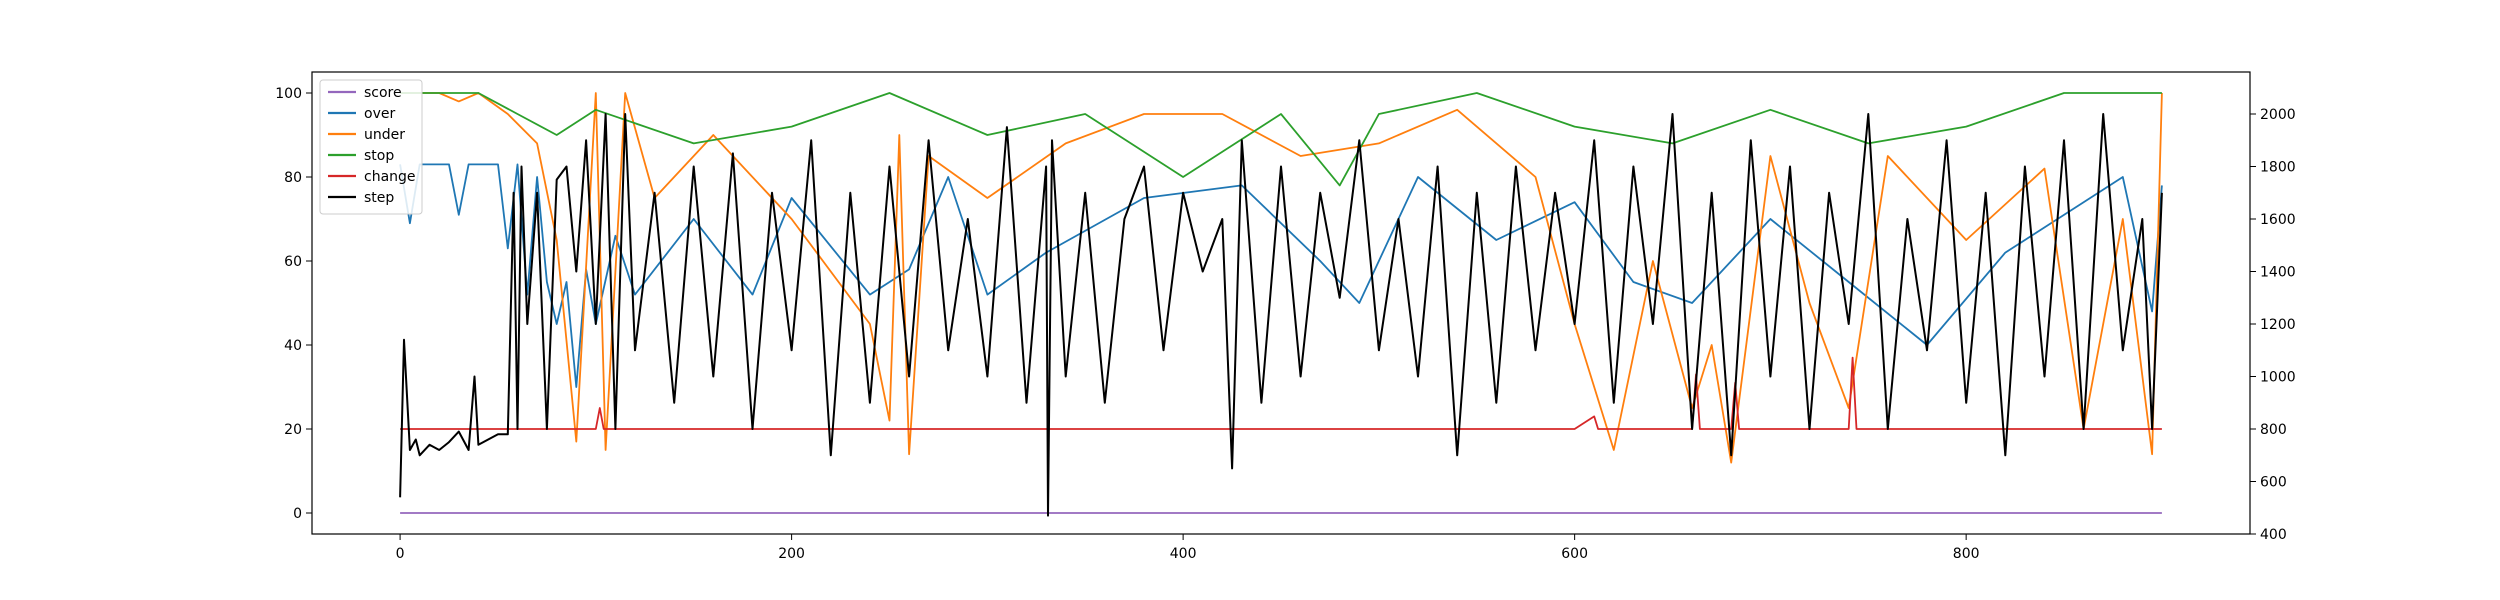 The image size is (2500, 600). Describe the element at coordinates (2278, 168) in the screenshot. I see `y-right-tick-label: 1800` at that location.